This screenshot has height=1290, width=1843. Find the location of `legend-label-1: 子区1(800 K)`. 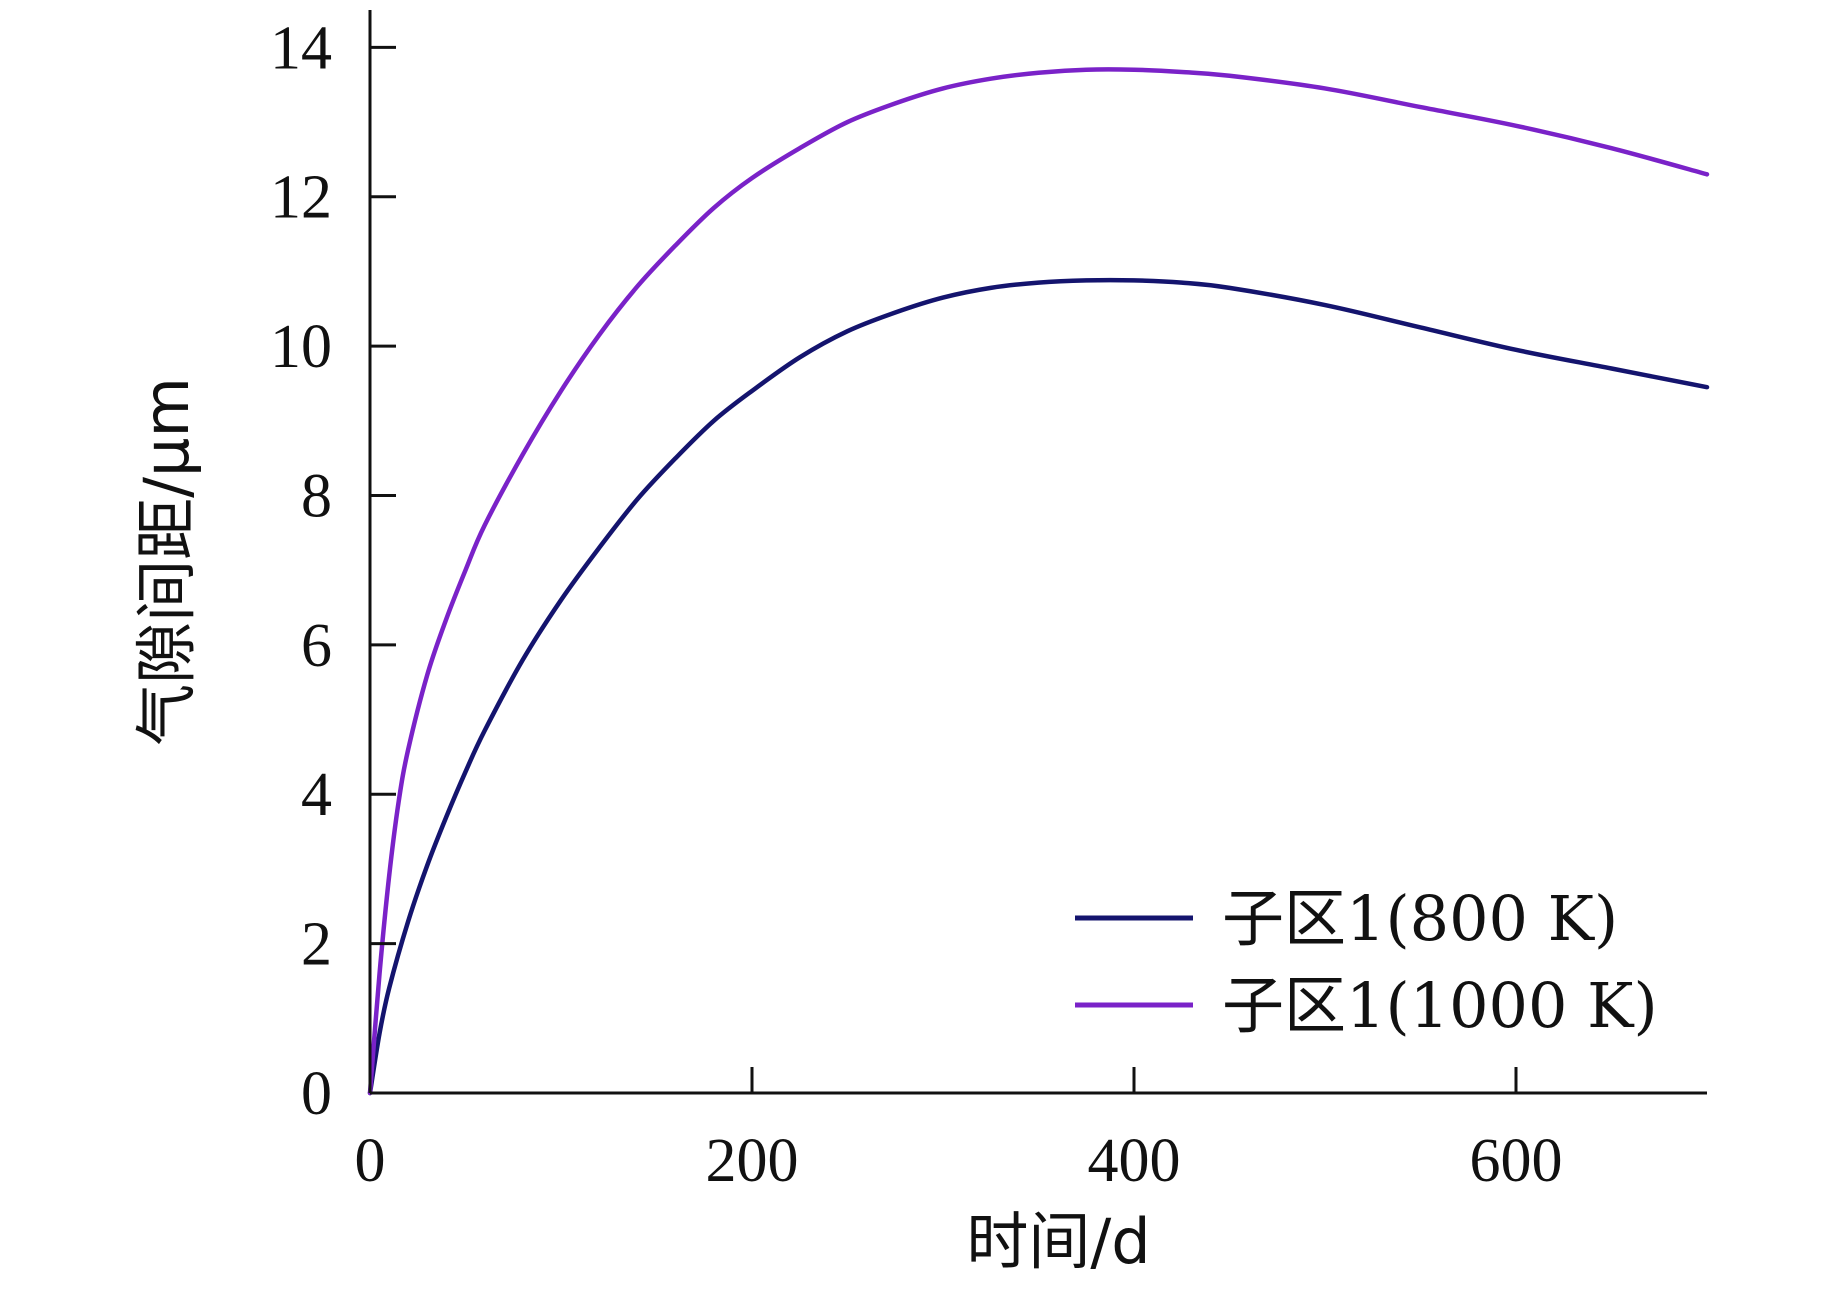

legend-label-1: 子区1(800 K) is located at coordinates (1420, 918).